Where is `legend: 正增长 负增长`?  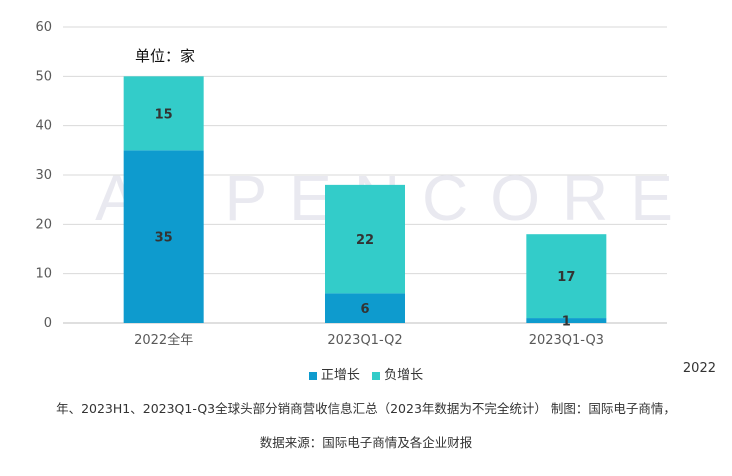
legend: 正增长 负增长 is located at coordinates (366, 373).